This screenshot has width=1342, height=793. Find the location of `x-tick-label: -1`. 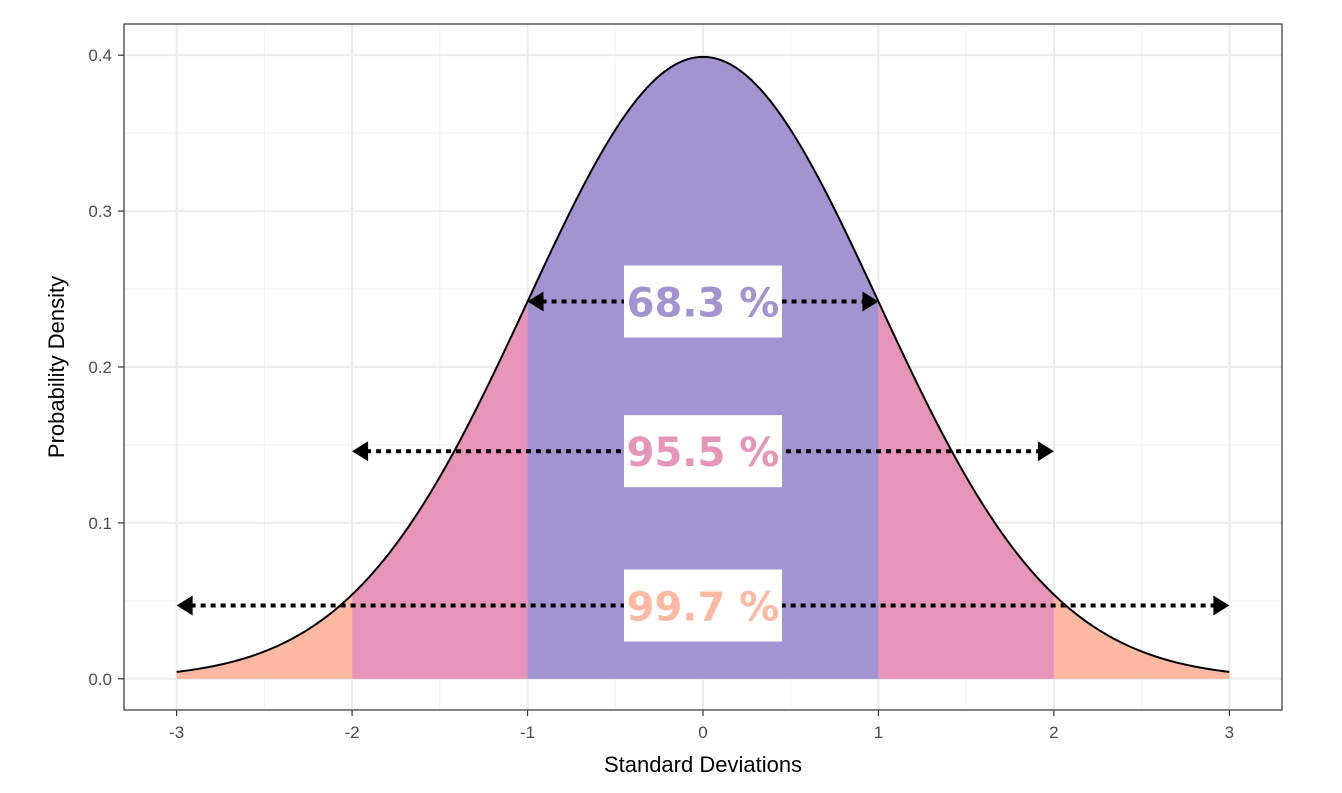

x-tick-label: -1 is located at coordinates (527, 732).